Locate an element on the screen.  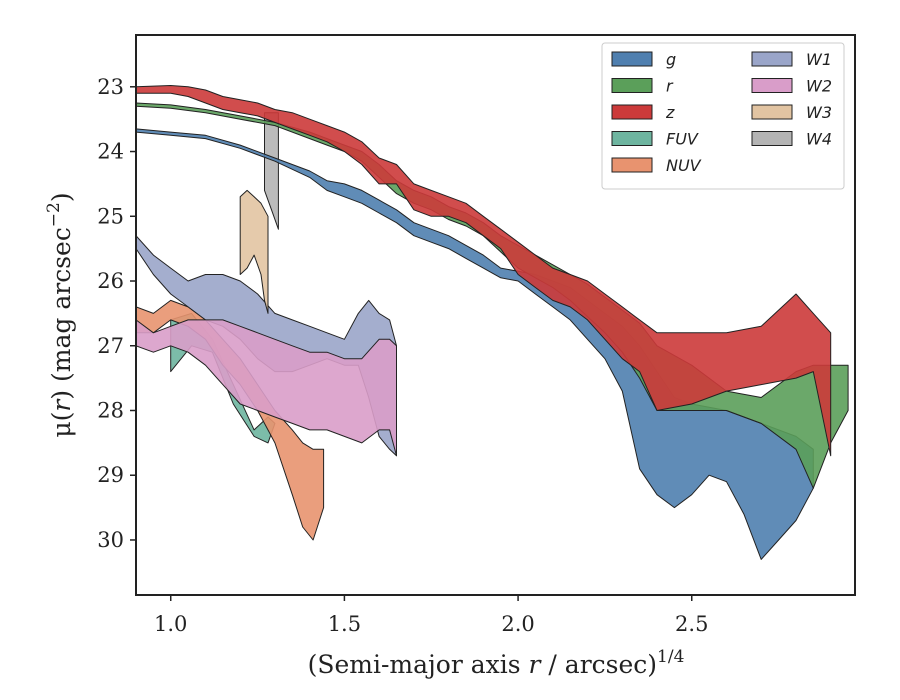
legend-swatch-w3 is located at coordinates (772, 112).